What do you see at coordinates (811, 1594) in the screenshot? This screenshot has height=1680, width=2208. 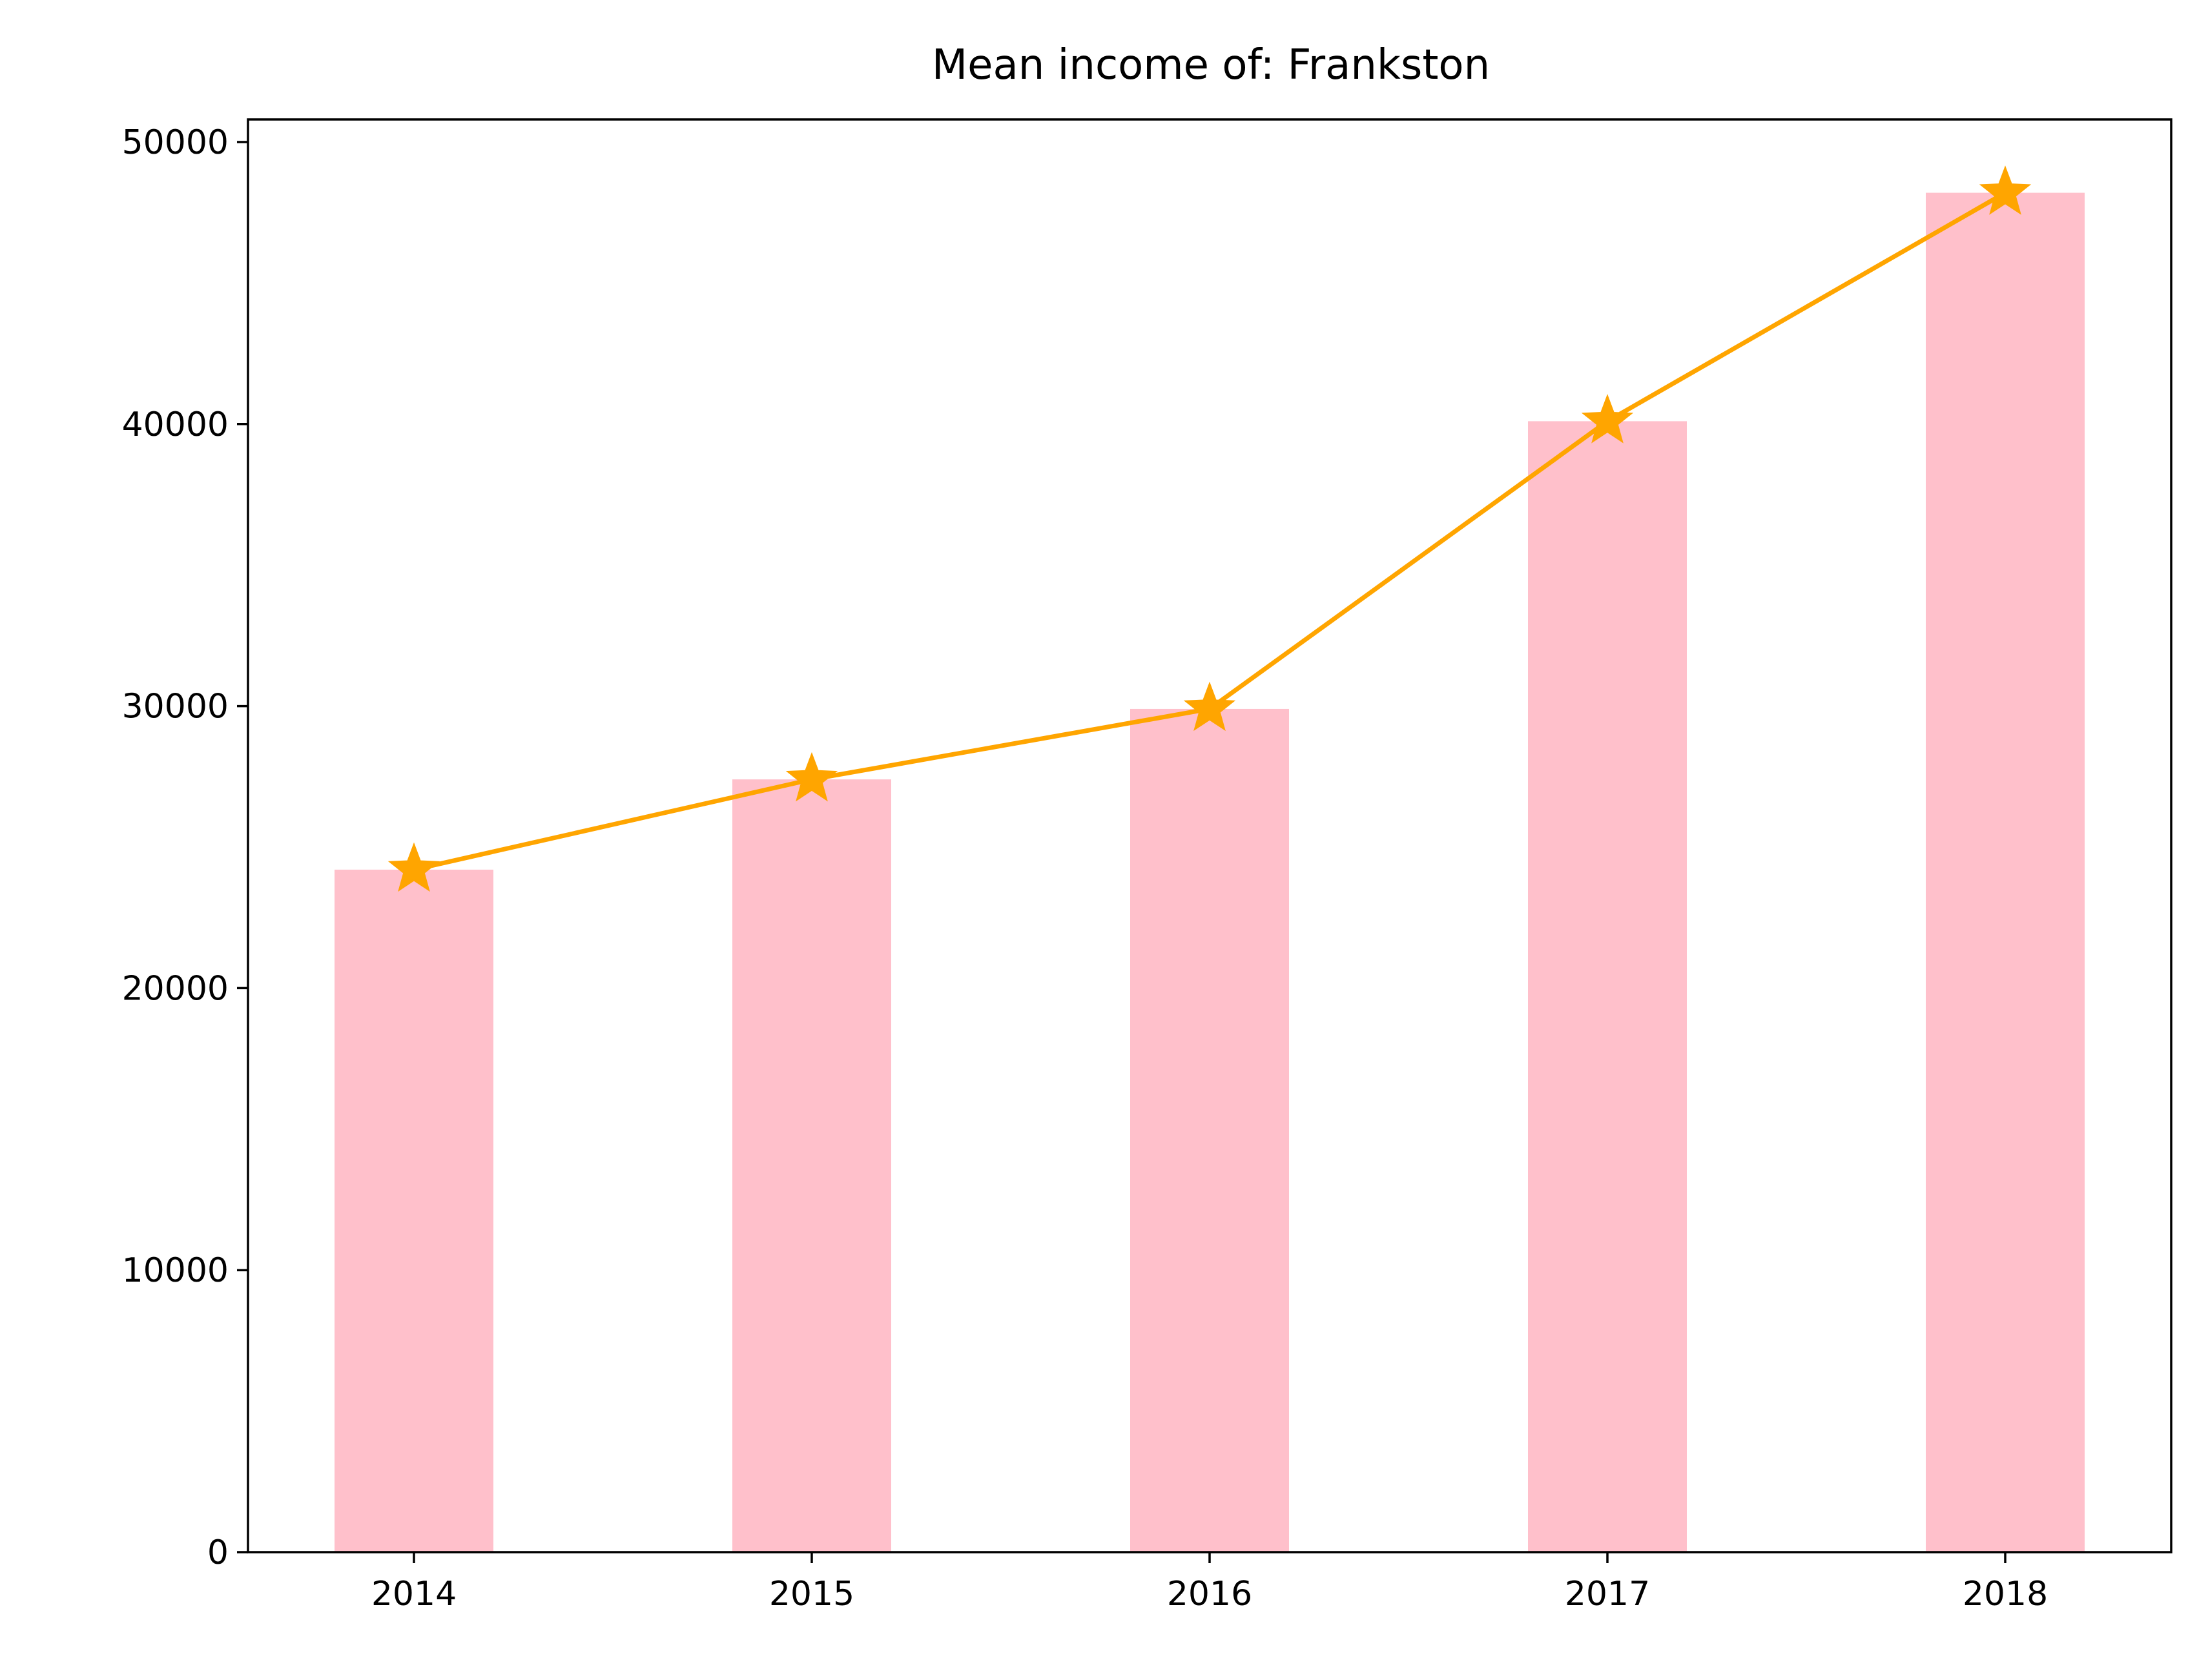 I see `x-tick-label: 2015` at bounding box center [811, 1594].